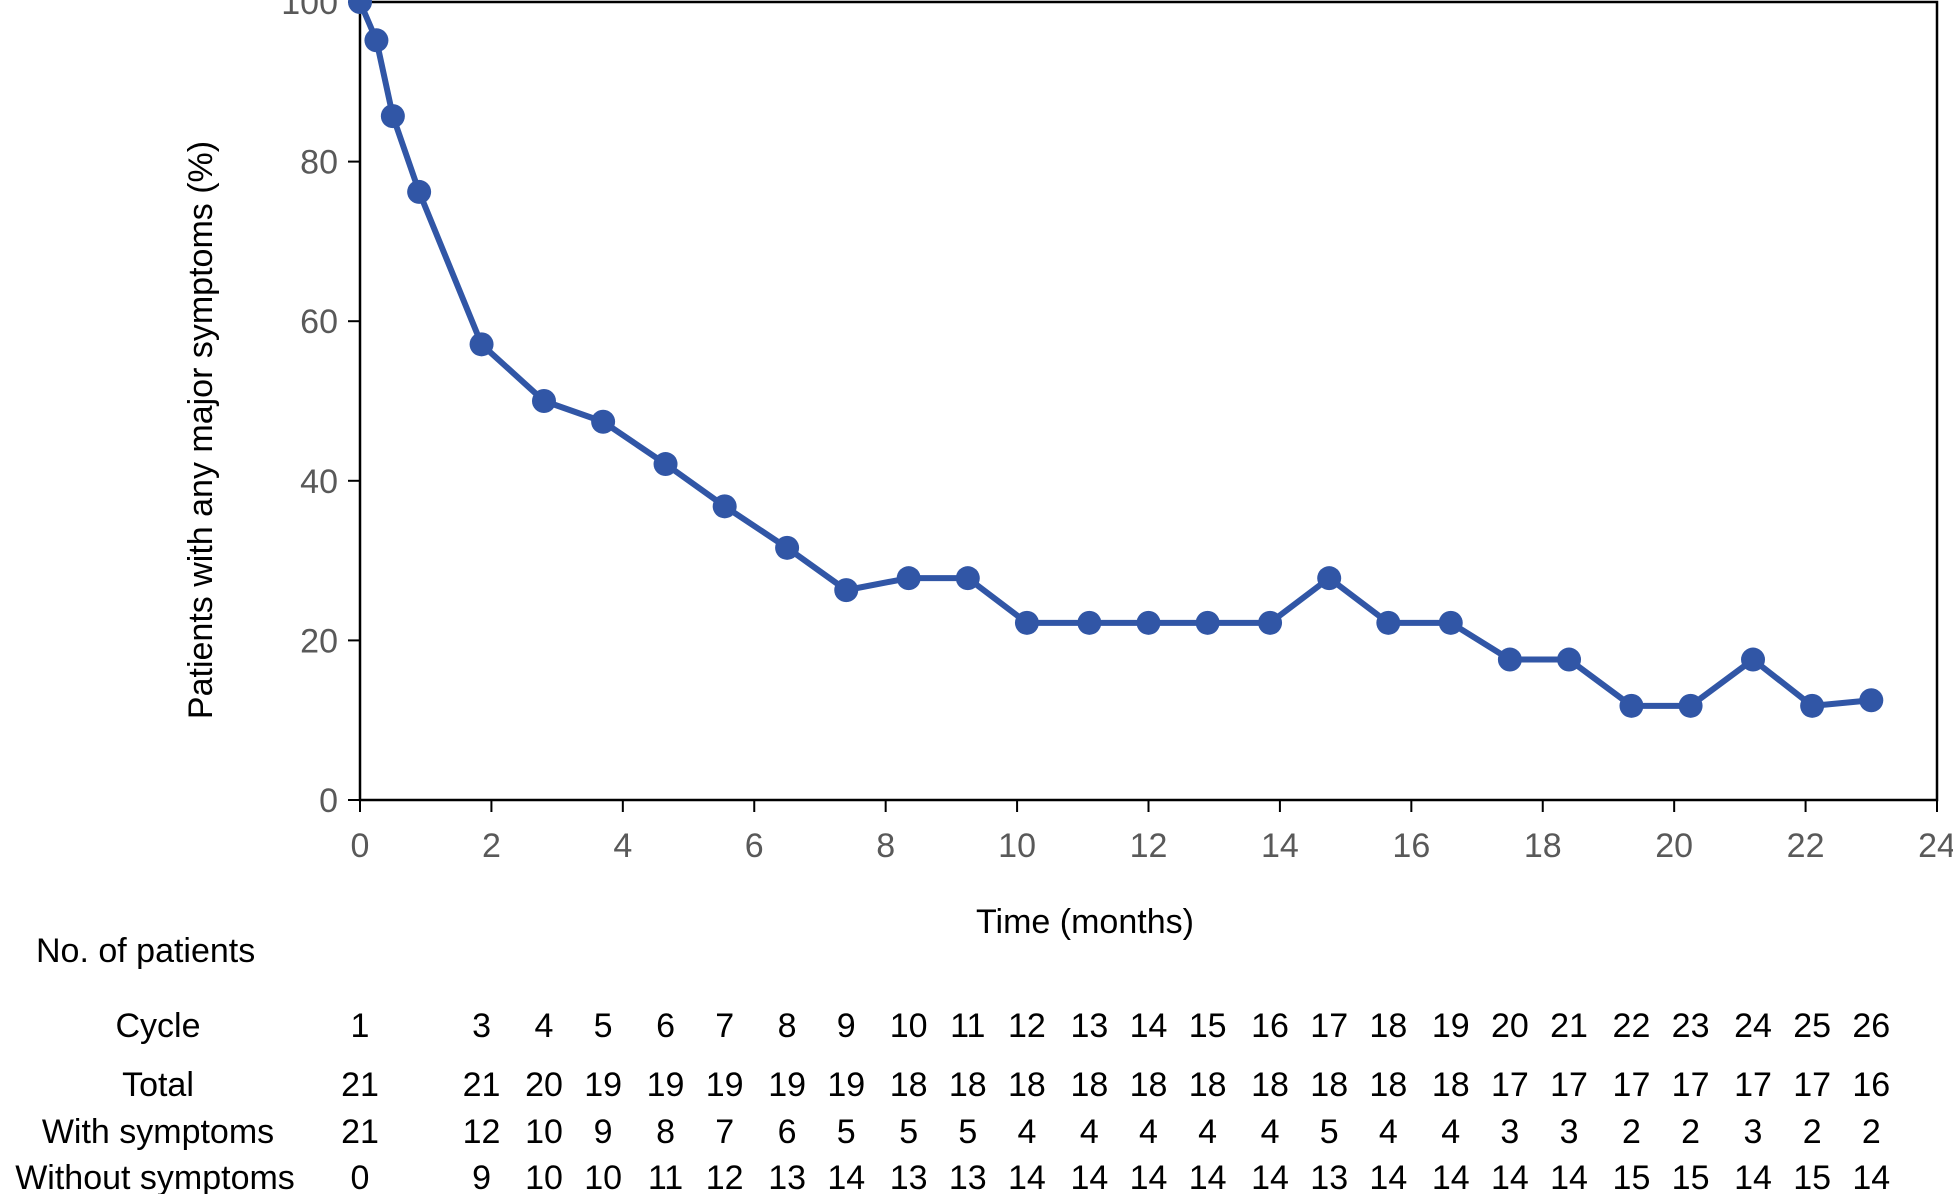  I want to click on x-axis-title: Time (months), so click(1085, 922).